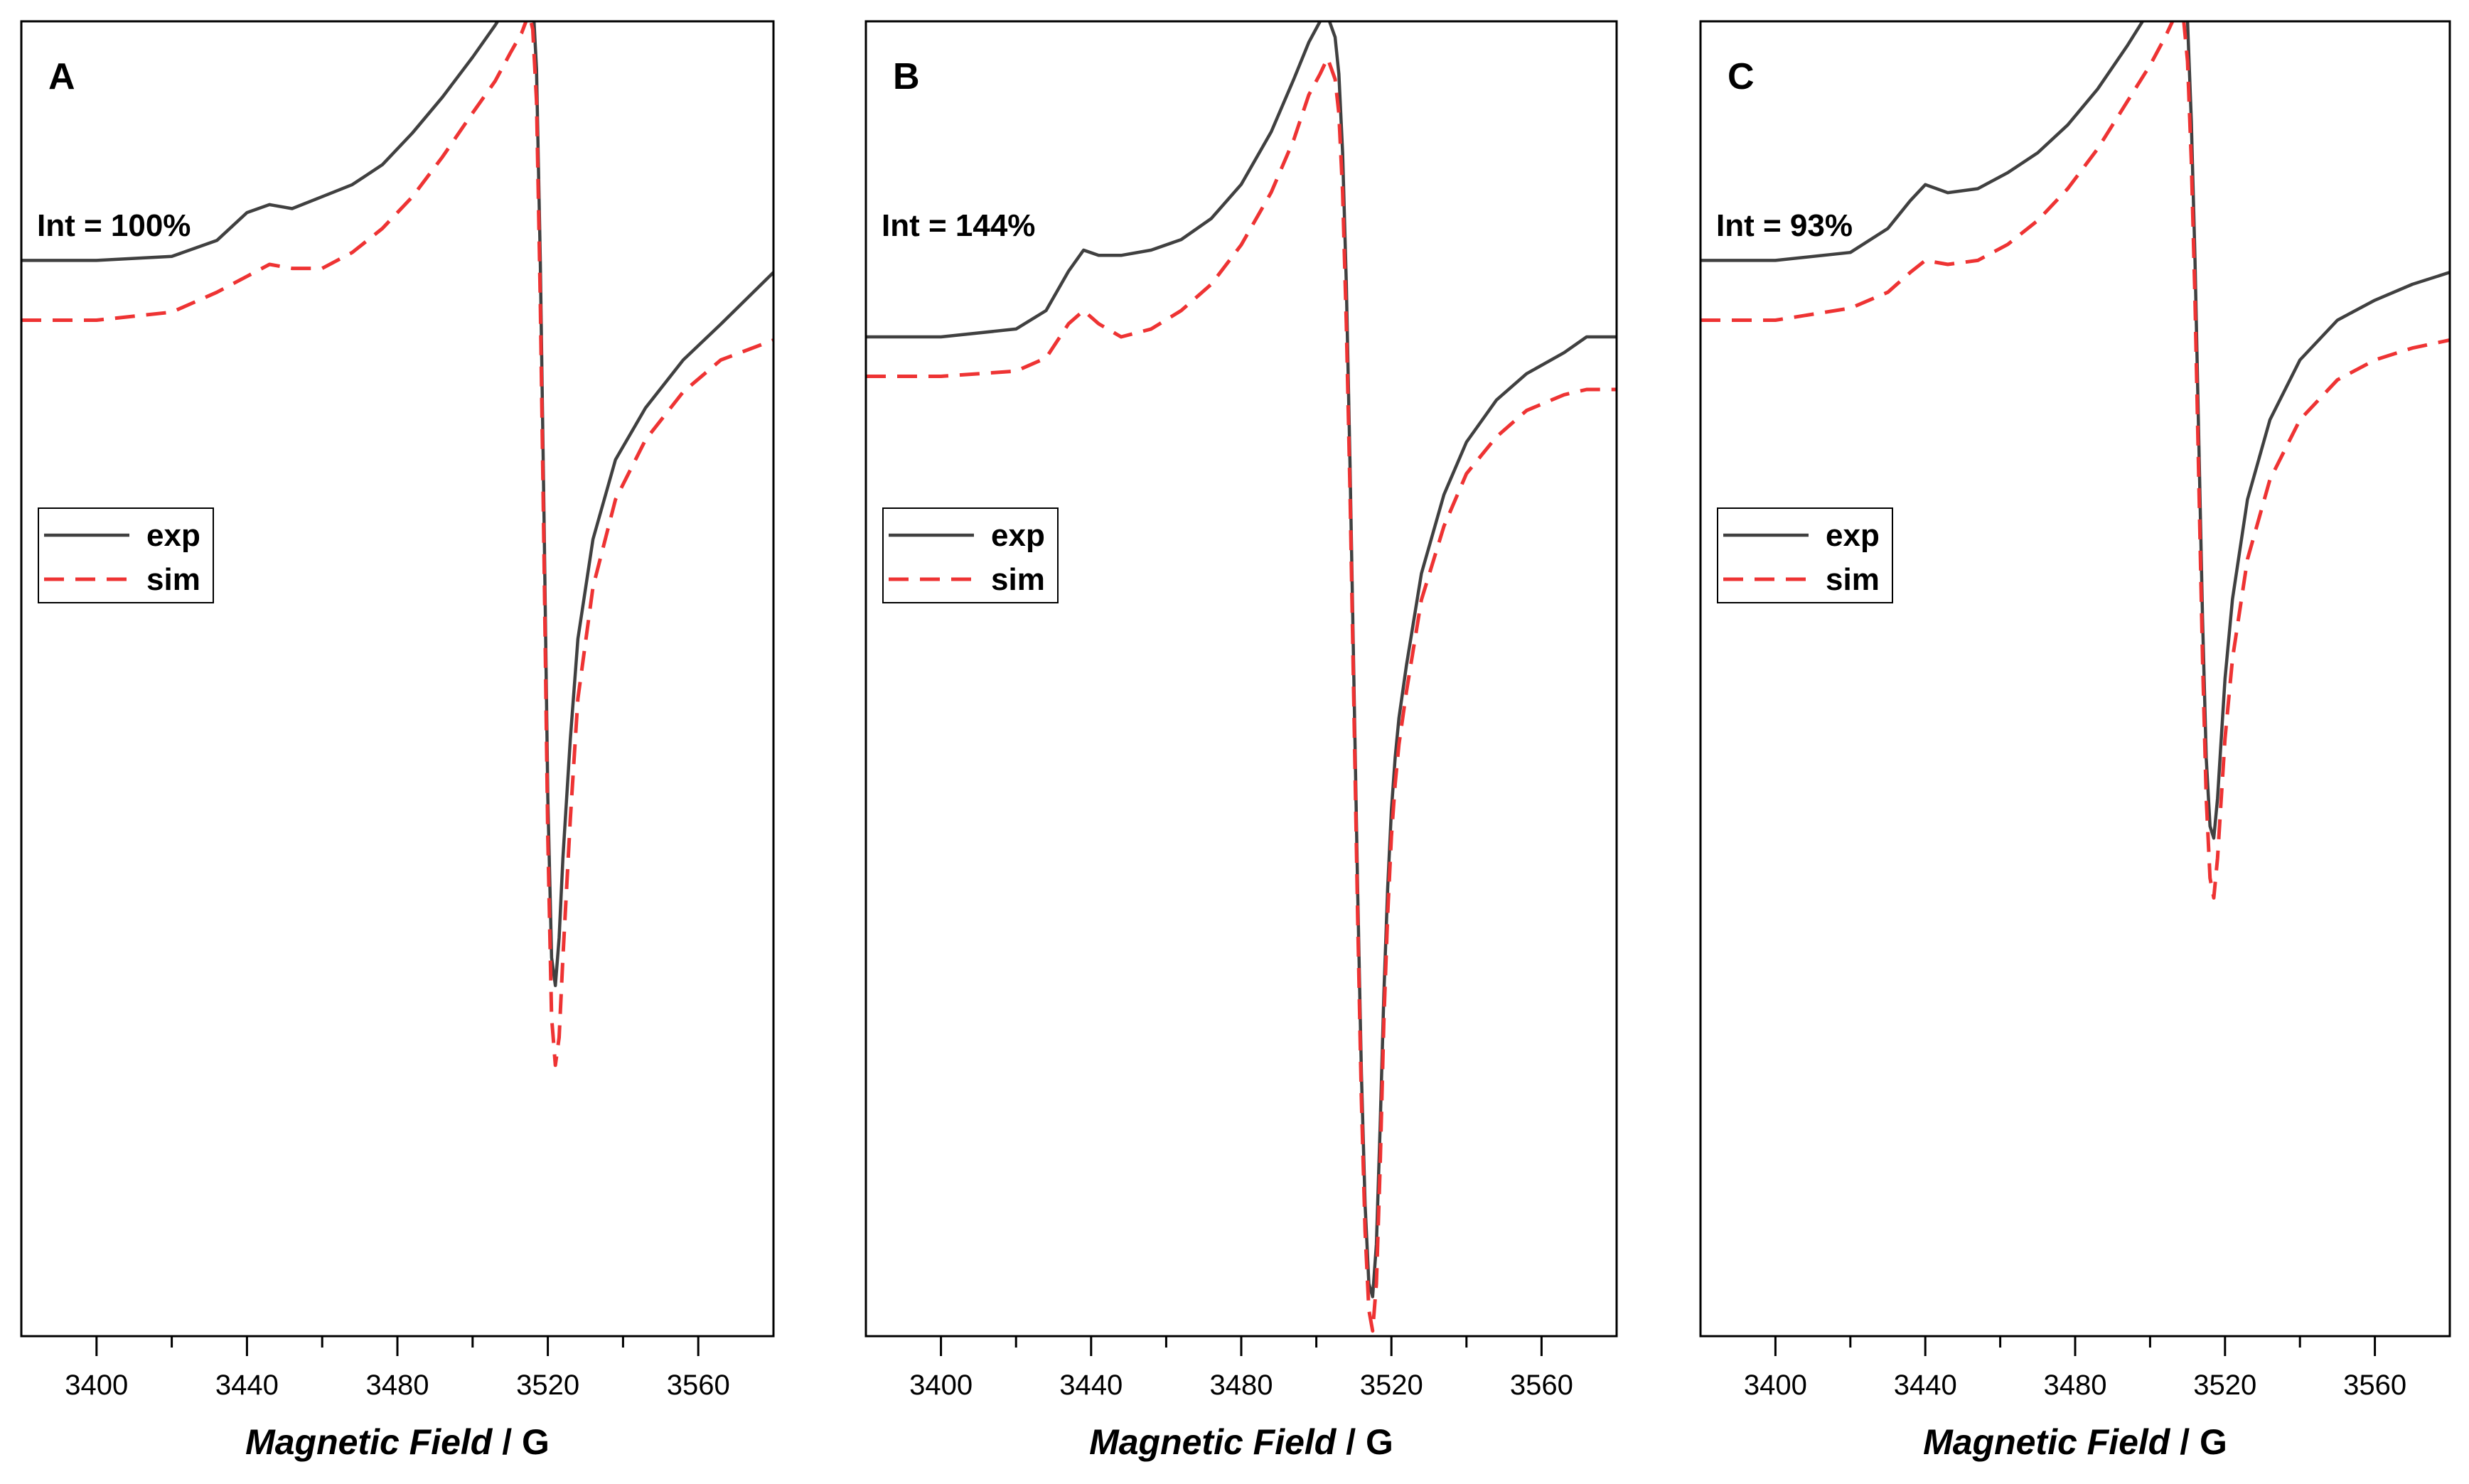 This screenshot has height=1484, width=2469. Describe the element at coordinates (906, 76) in the screenshot. I see `panel-label: B` at that location.